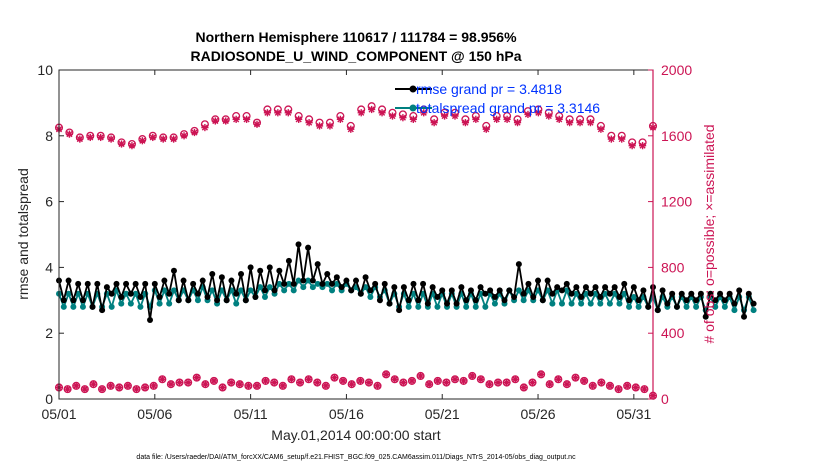 The width and height of the screenshot is (830, 470). I want to click on x-tick-label: 05/01, so click(58, 414).